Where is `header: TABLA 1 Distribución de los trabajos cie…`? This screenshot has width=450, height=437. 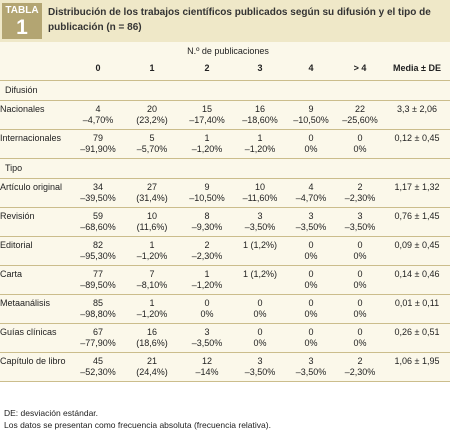 header: TABLA 1 Distribución de los trabajos cie… is located at coordinates (225, 21).